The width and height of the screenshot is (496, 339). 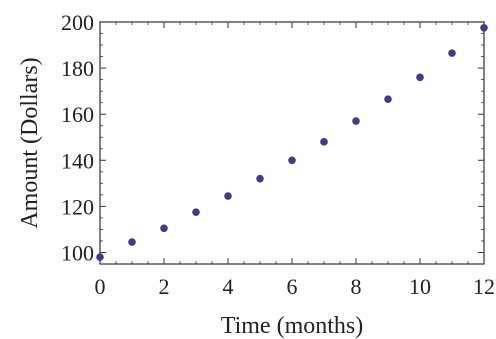 What do you see at coordinates (77, 22) in the screenshot?
I see `y-tick-label: 200` at bounding box center [77, 22].